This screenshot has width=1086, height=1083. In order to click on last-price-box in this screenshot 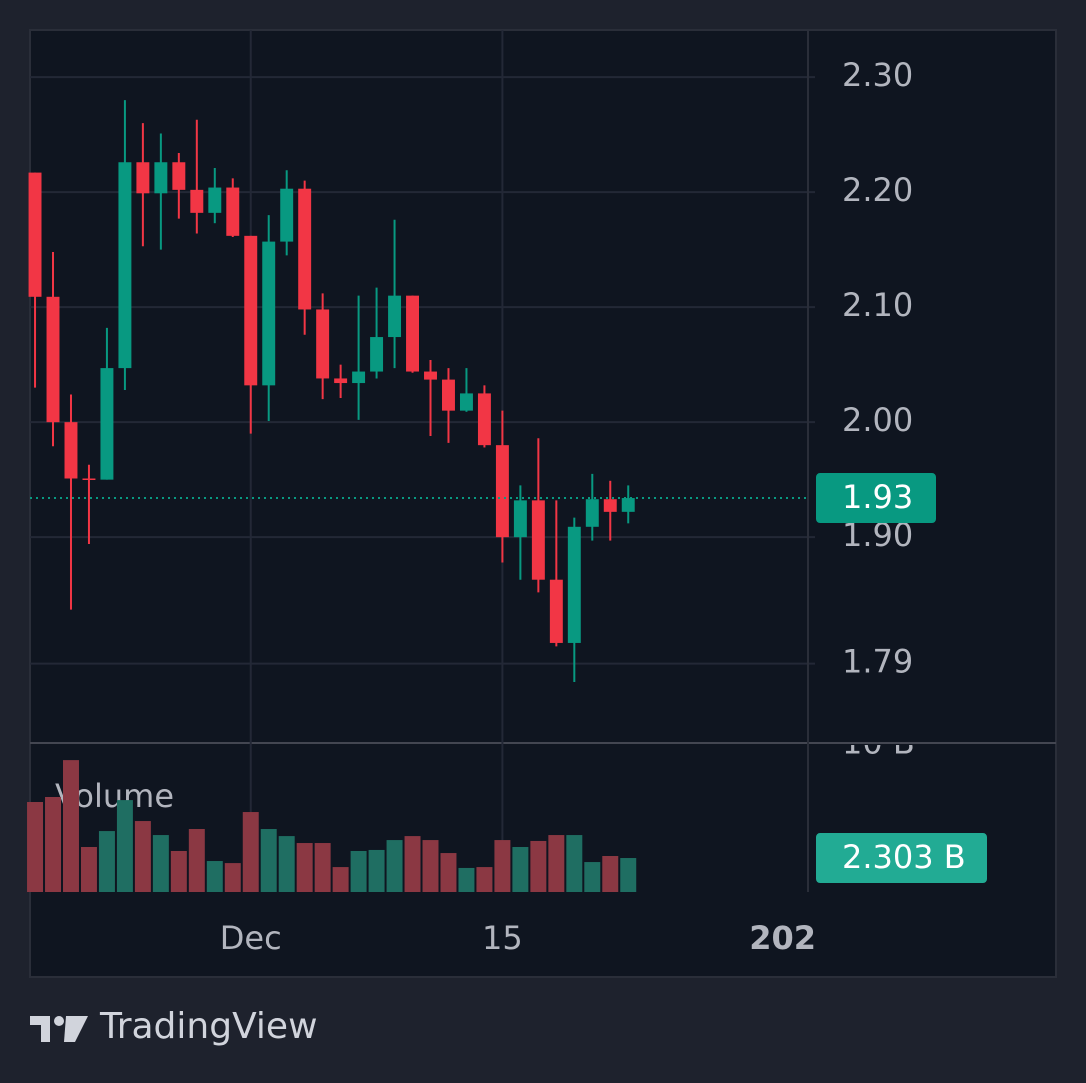, I will do `click(876, 498)`.